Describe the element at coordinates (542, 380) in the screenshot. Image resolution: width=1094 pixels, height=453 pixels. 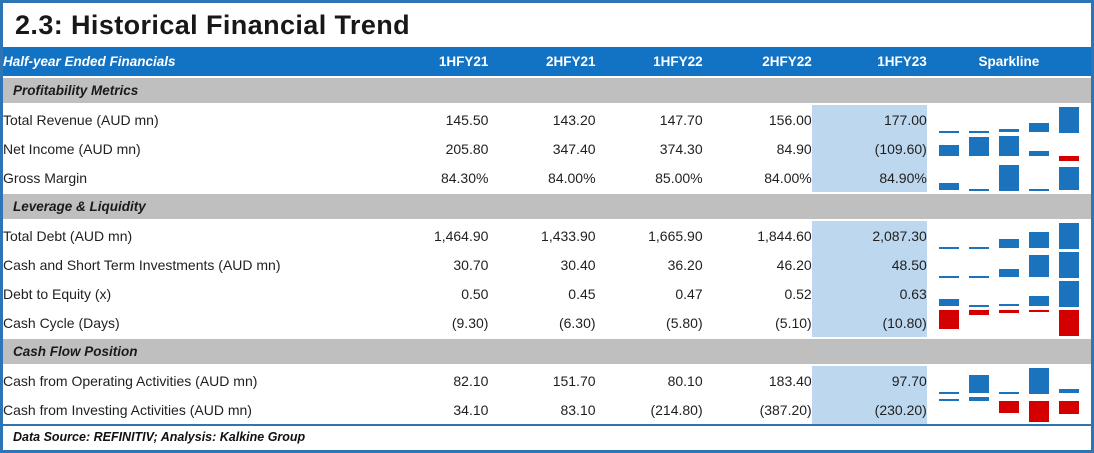
I see `value-cell: 151.70` at that location.